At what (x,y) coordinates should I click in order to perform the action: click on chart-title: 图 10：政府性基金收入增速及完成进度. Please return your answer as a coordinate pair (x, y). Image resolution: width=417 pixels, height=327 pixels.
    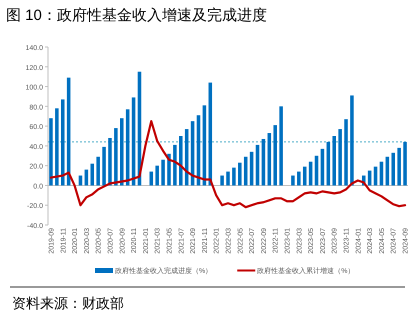
    Looking at the image, I should click on (136, 15).